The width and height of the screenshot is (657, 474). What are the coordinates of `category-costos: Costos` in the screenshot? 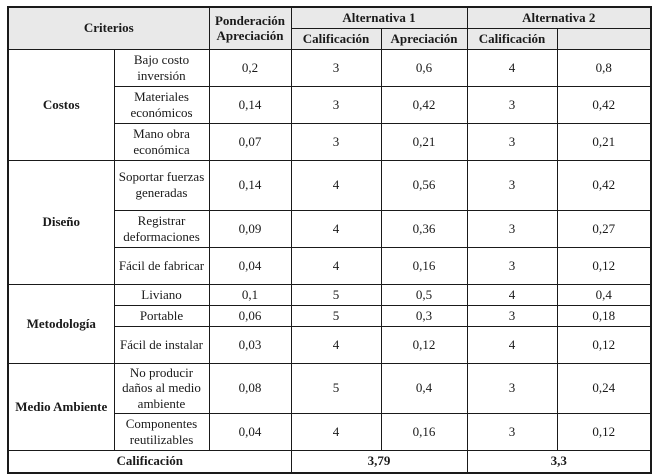 It's located at (61, 104).